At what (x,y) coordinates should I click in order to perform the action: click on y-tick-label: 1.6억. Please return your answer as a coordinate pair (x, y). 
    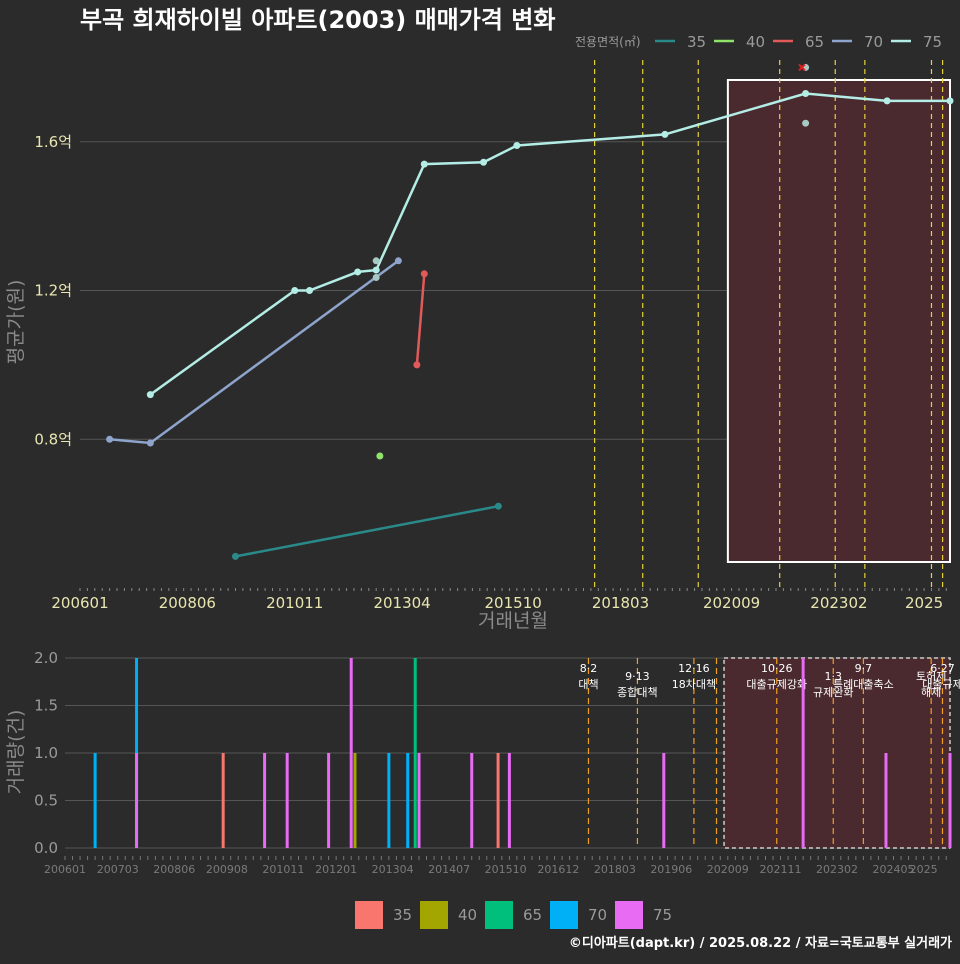
    Looking at the image, I should click on (53, 142).